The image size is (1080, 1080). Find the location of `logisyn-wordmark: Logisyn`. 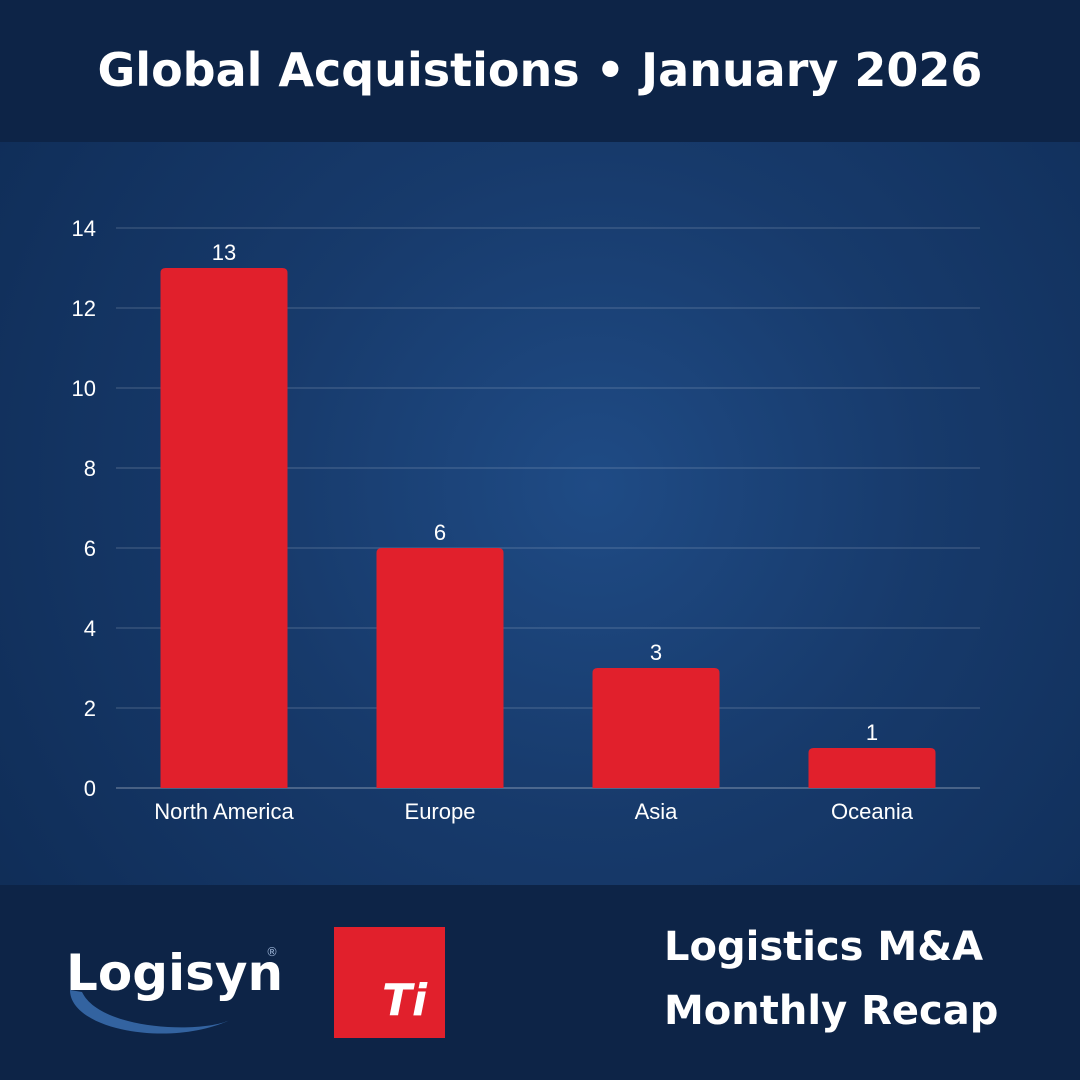

logisyn-wordmark: Logisyn is located at coordinates (174, 973).